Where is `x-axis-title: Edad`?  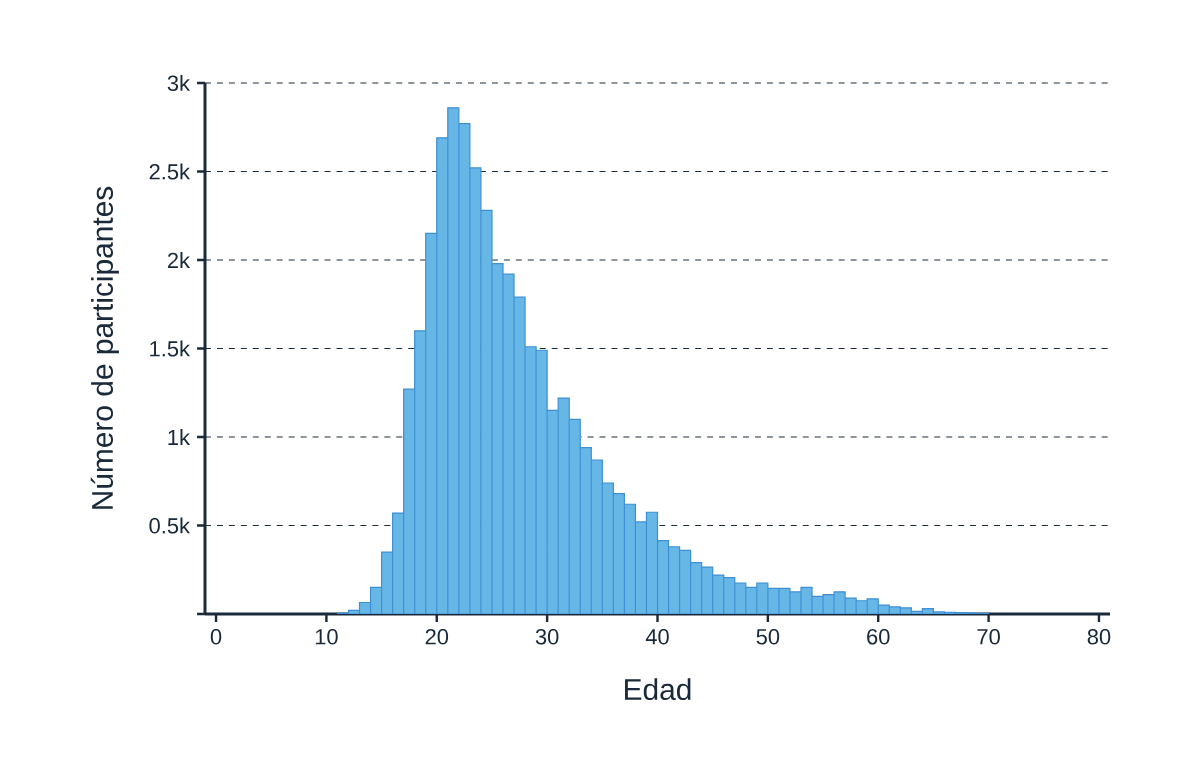
x-axis-title: Edad is located at coordinates (658, 689).